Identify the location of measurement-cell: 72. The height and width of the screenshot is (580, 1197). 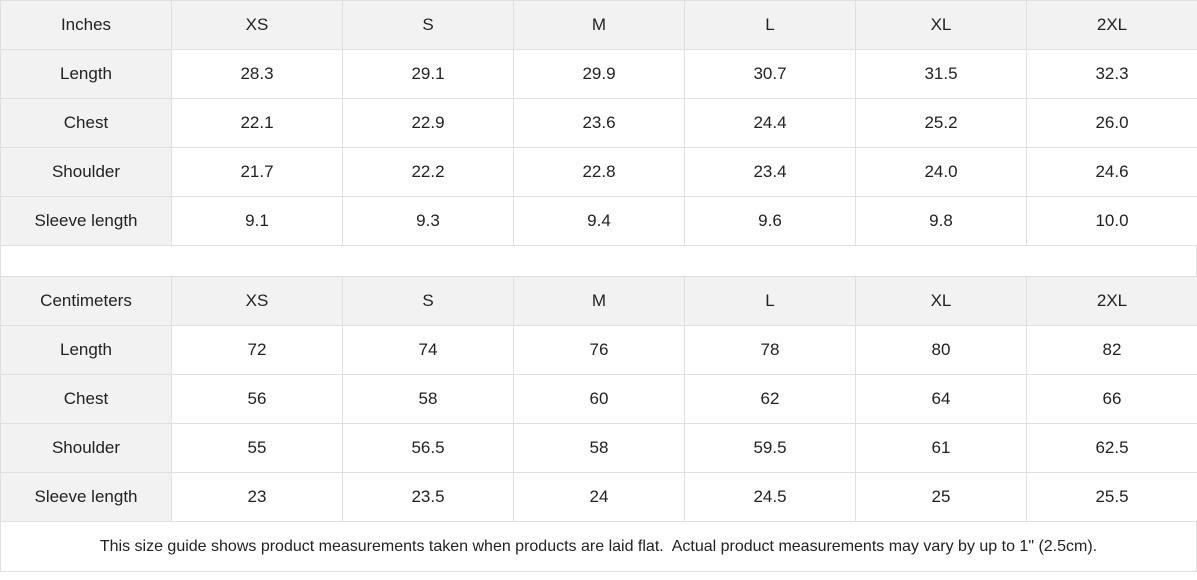
(257, 350).